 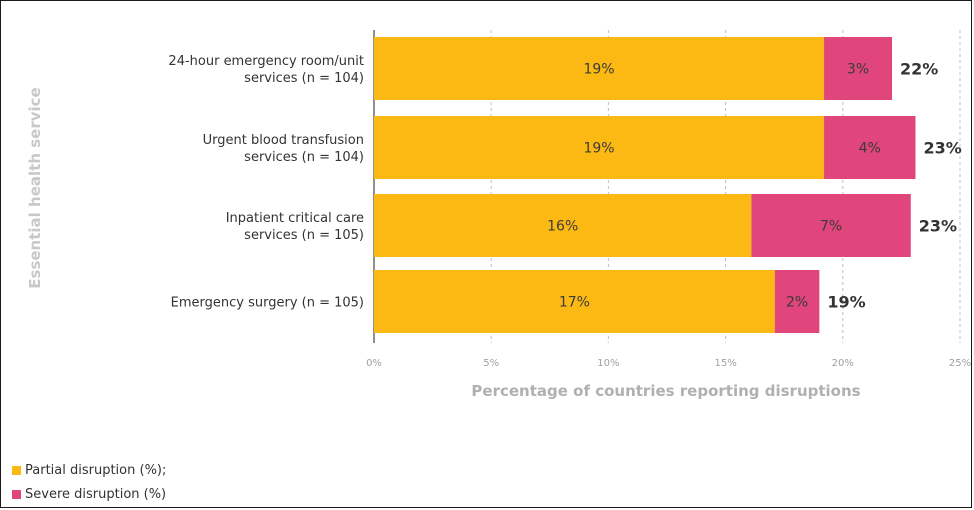 What do you see at coordinates (266, 61) in the screenshot?
I see `category-label: 24-hour emergency room/unit` at bounding box center [266, 61].